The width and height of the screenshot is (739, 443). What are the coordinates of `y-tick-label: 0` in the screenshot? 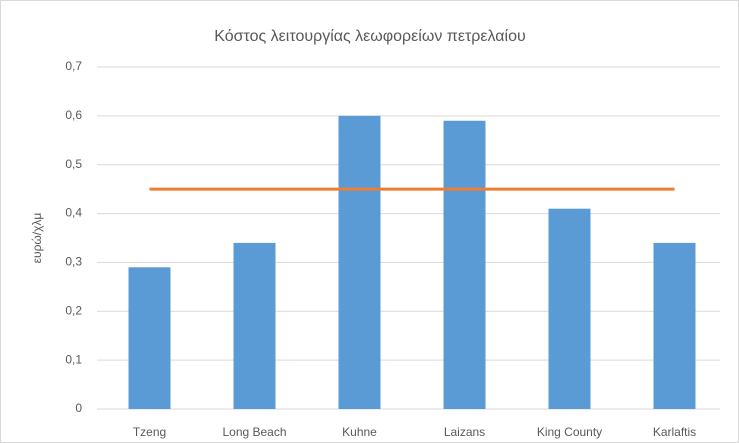 It's located at (78, 408).